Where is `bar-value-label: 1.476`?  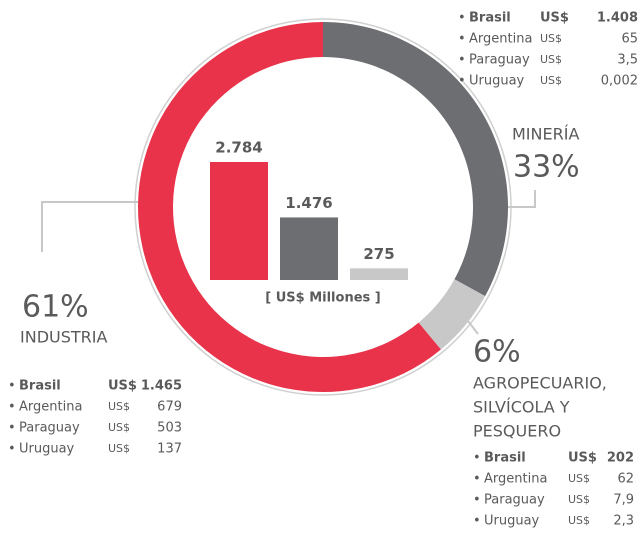 bar-value-label: 1.476 is located at coordinates (308, 203).